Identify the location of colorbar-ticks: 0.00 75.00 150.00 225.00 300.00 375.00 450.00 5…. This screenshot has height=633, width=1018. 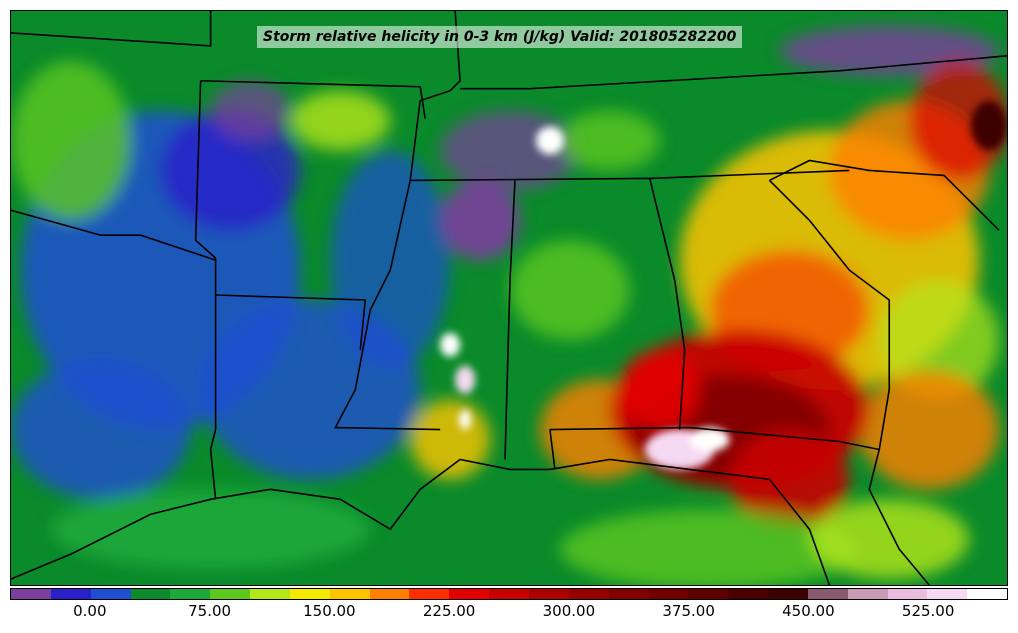
(509, 614).